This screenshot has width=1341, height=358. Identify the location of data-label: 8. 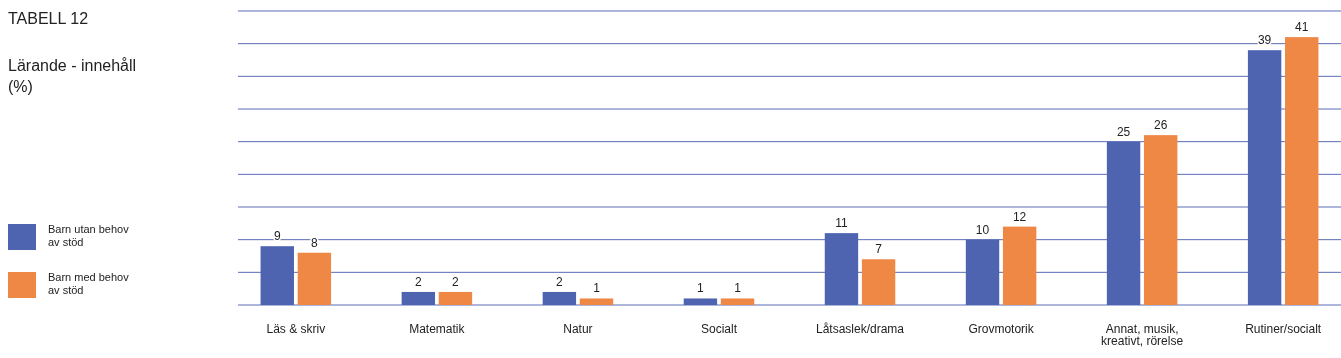
(315, 242).